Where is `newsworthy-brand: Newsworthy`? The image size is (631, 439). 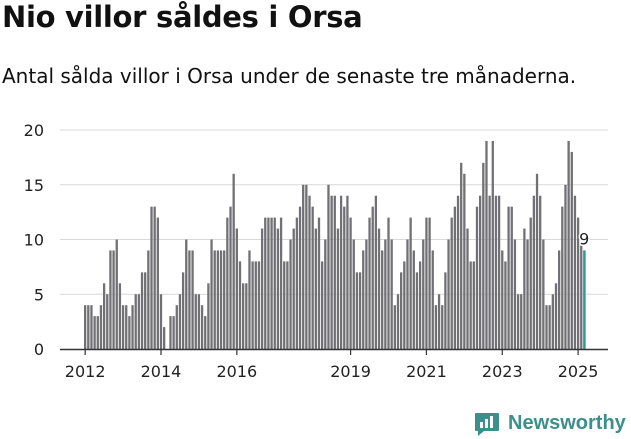 newsworthy-brand: Newsworthy is located at coordinates (550, 423).